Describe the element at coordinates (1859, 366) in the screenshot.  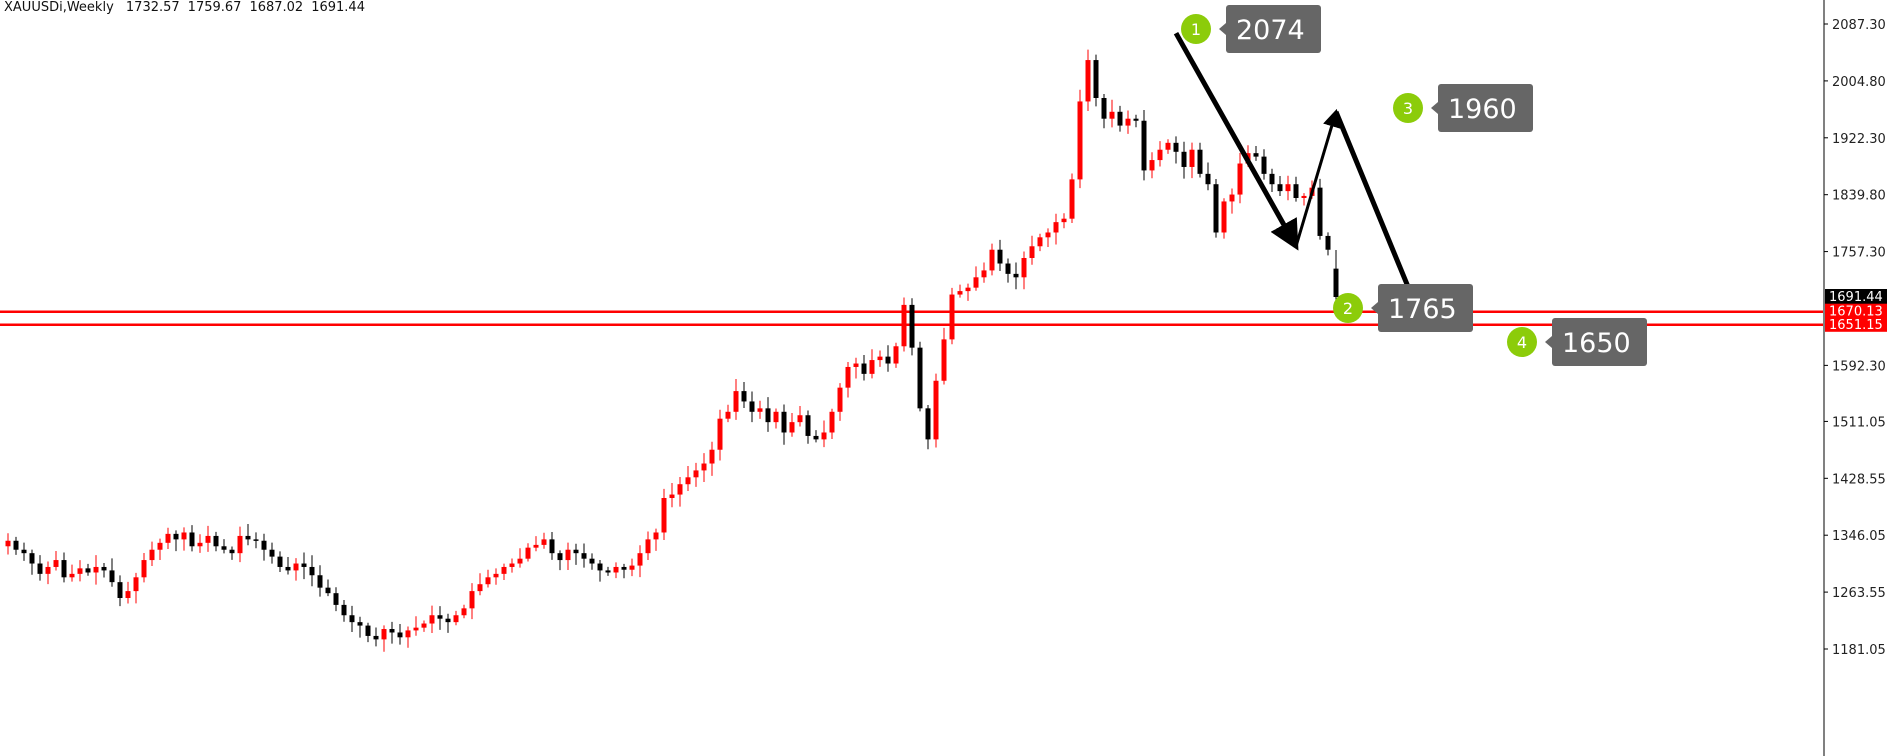
I see `y-tick-label: 1592.30` at that location.